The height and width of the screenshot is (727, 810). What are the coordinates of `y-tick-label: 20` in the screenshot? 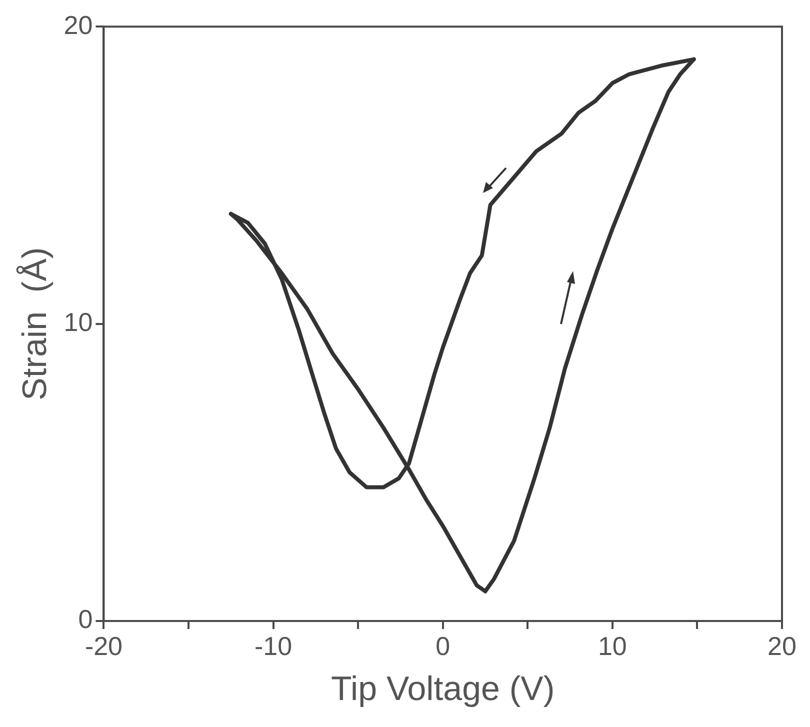 It's located at (78, 25).